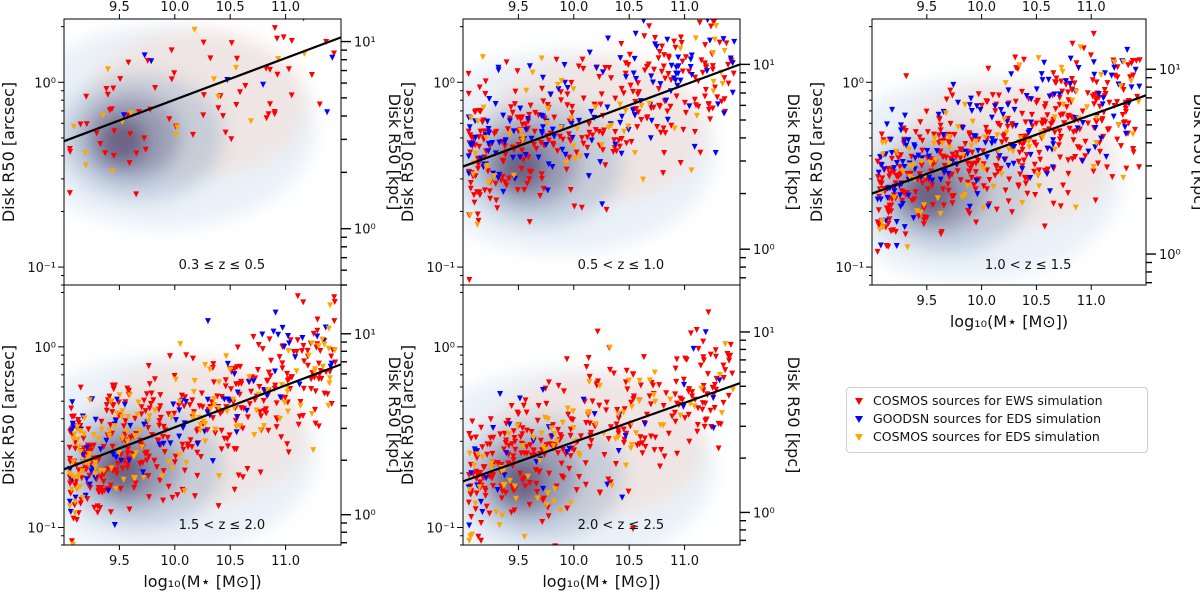 The width and height of the screenshot is (1200, 598). Describe the element at coordinates (190, 450) in the screenshot. I see `density-contours` at that location.